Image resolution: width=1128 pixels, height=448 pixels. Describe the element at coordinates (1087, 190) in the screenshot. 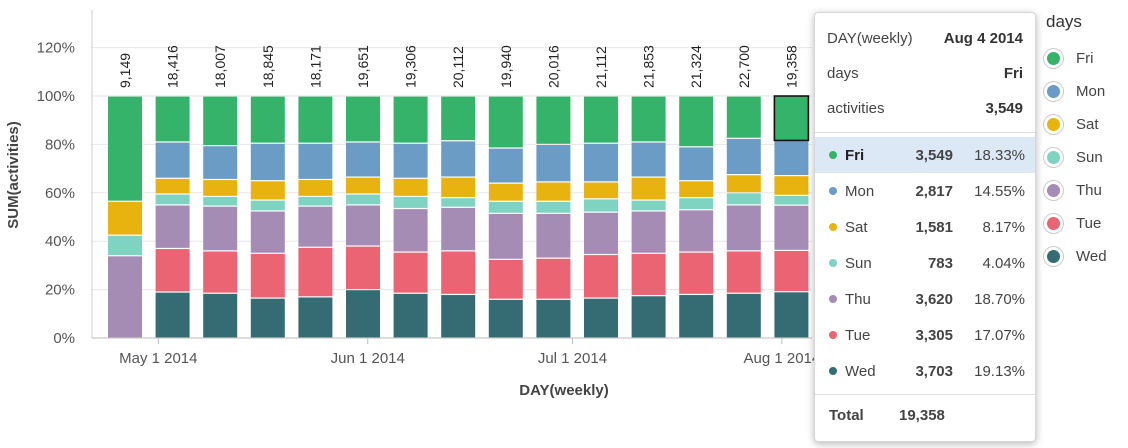

I see `legend-item-thu: Thu` at that location.